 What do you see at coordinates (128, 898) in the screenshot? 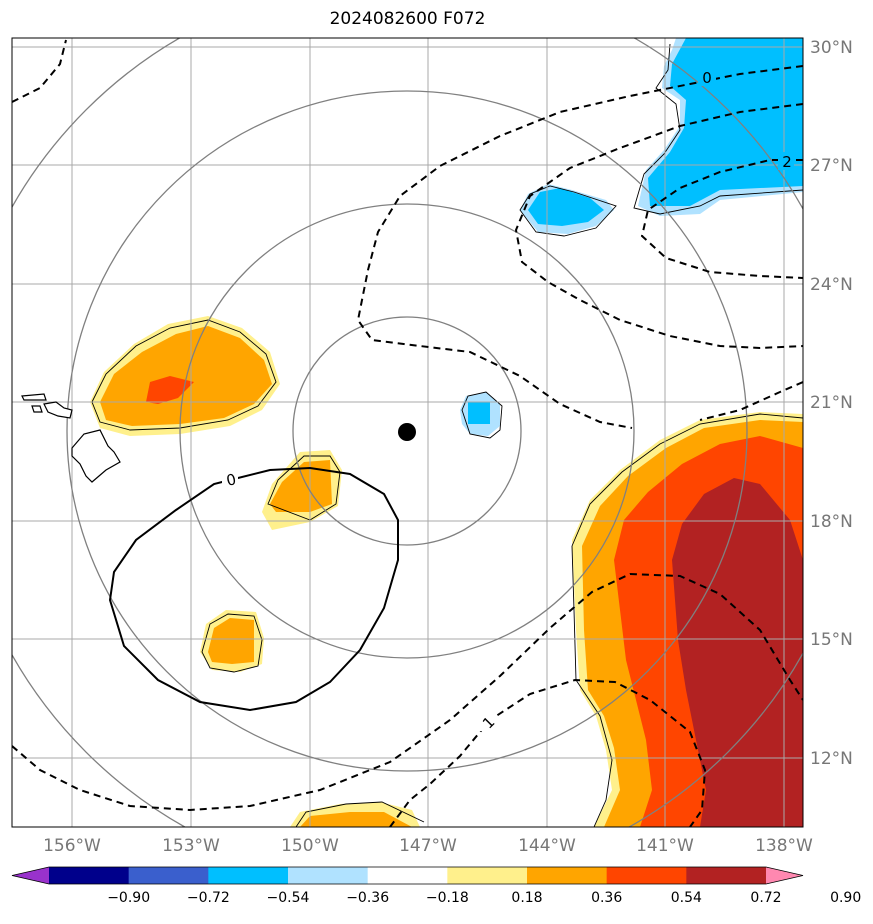
I see `colorbar-tick-label: −0.90` at bounding box center [128, 898].